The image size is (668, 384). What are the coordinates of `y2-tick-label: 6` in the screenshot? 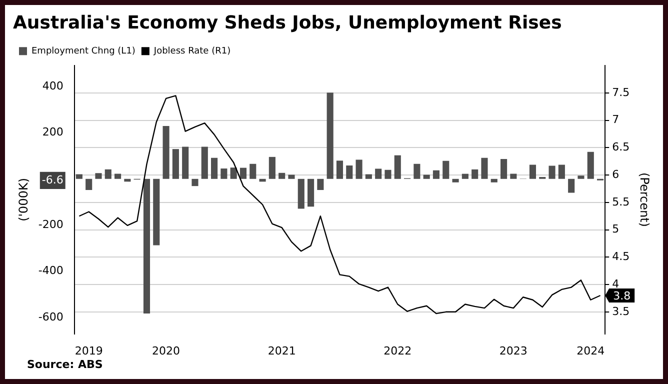 It's located at (616, 174).